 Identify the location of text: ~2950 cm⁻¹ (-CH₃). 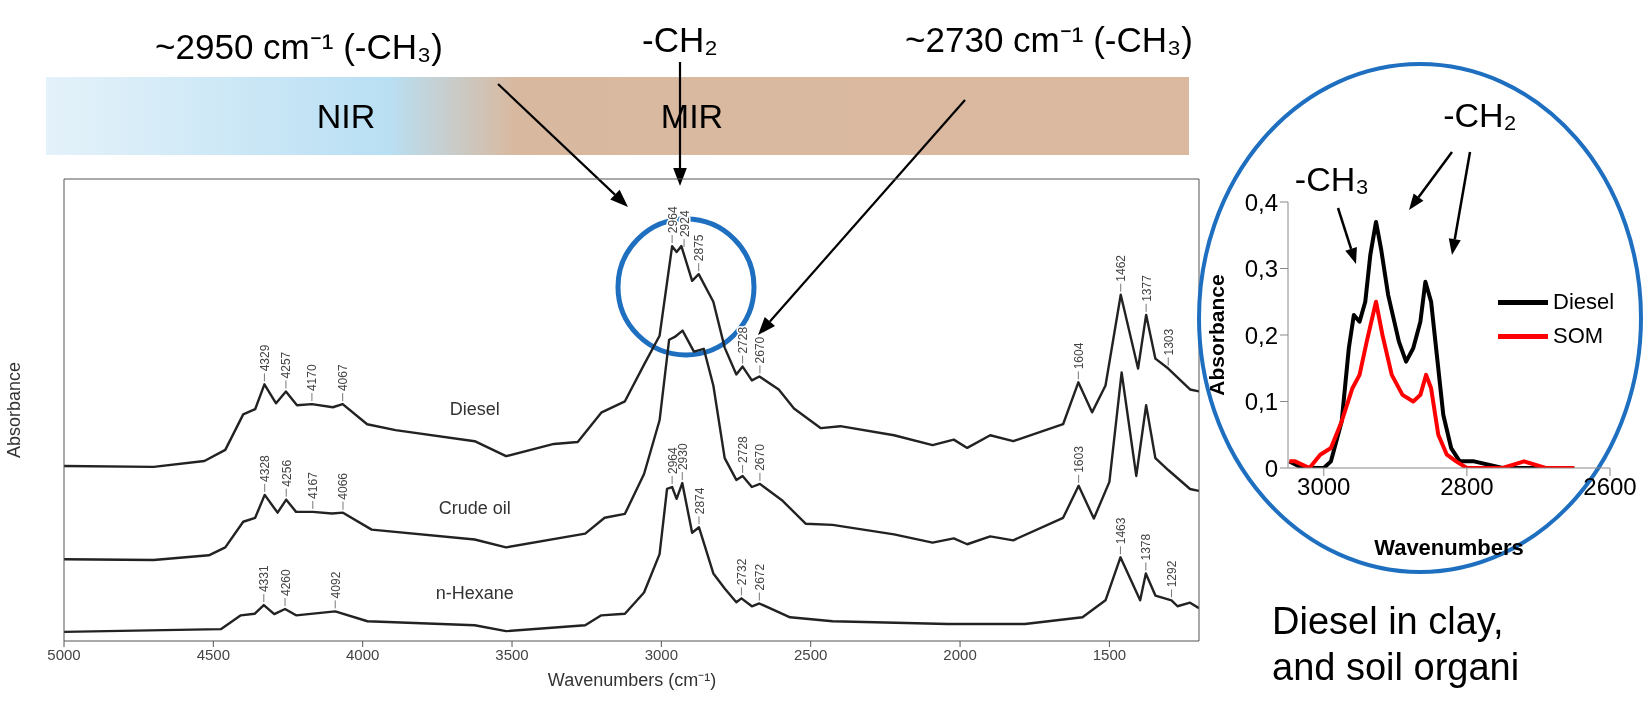
(299, 47).